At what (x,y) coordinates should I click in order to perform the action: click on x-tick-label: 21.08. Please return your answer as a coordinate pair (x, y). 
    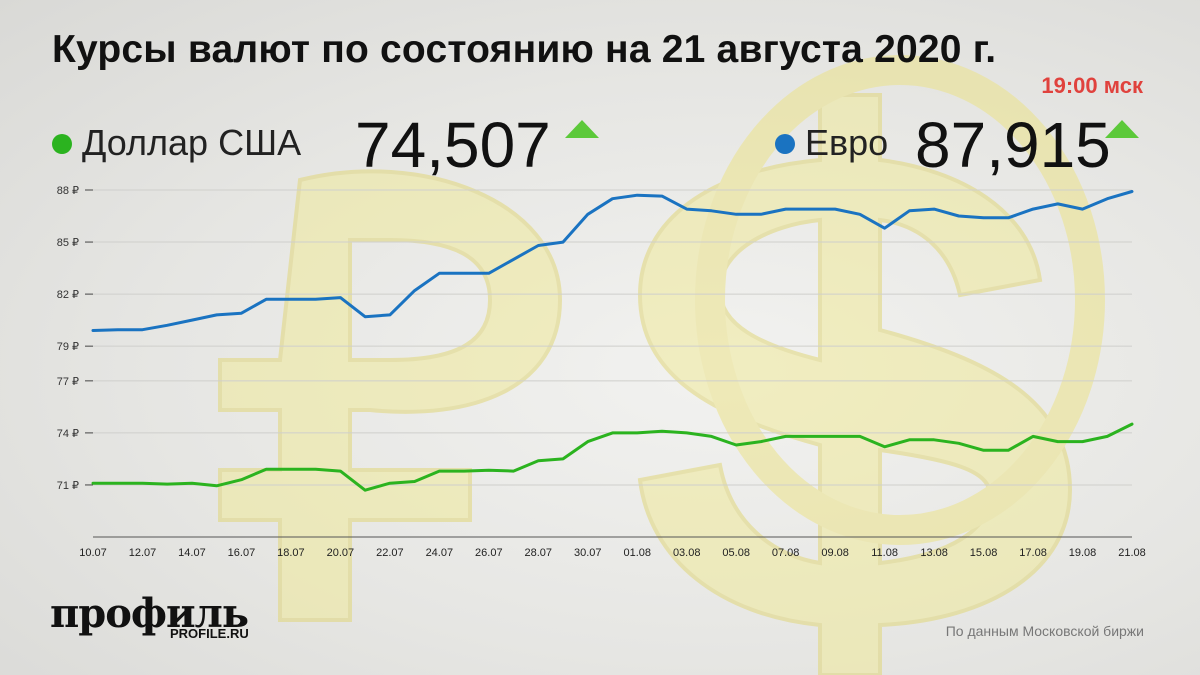
    Looking at the image, I should click on (1132, 553).